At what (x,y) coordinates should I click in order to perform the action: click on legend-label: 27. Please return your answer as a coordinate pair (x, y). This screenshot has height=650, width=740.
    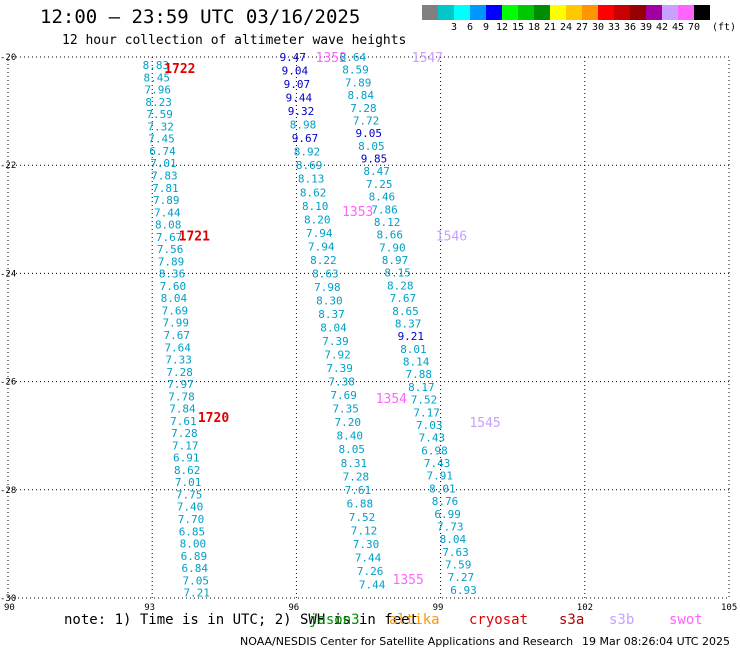
    Looking at the image, I should click on (582, 27).